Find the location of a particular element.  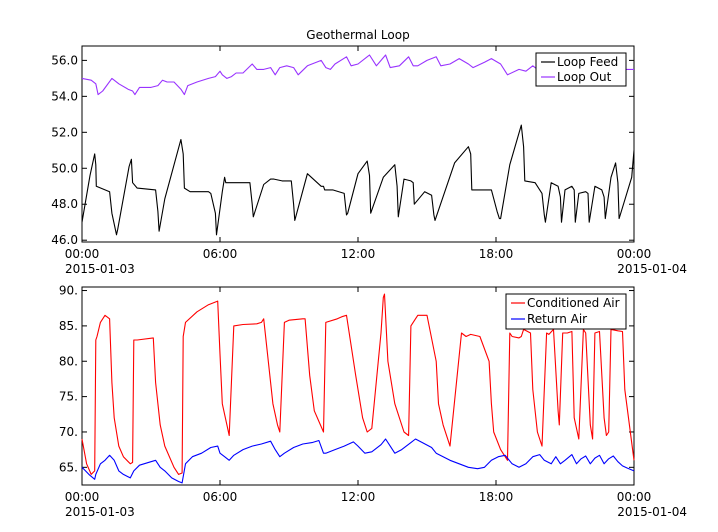

legend-box-top is located at coordinates (581, 69).